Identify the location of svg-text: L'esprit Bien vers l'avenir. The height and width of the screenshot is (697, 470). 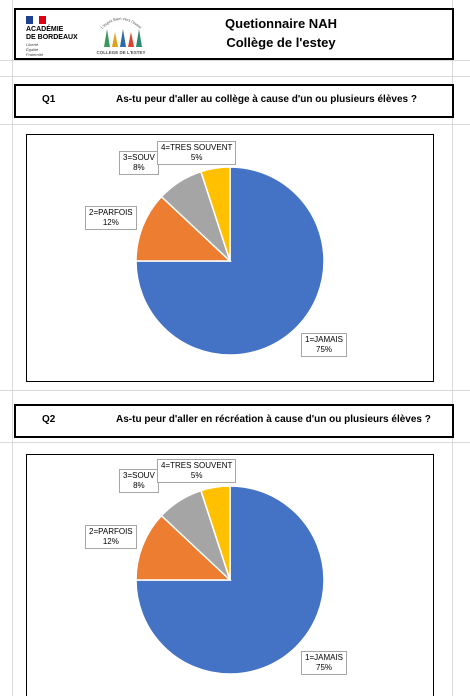
(119, 21).